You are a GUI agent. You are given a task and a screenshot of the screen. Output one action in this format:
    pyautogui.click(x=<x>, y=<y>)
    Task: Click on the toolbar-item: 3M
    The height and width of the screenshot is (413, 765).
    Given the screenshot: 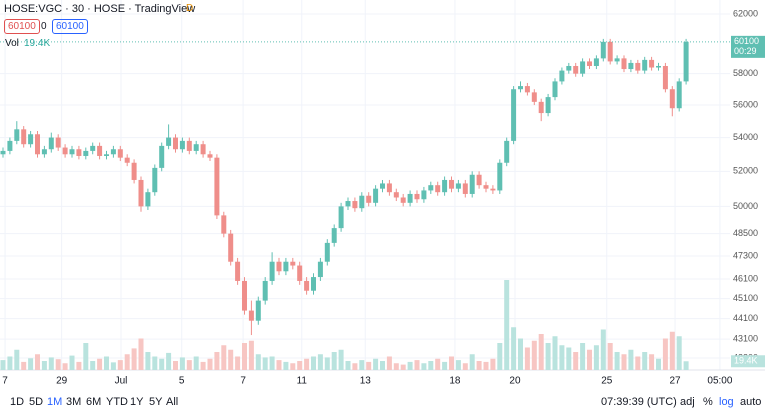 What is the action you would take?
    pyautogui.click(x=74, y=402)
    